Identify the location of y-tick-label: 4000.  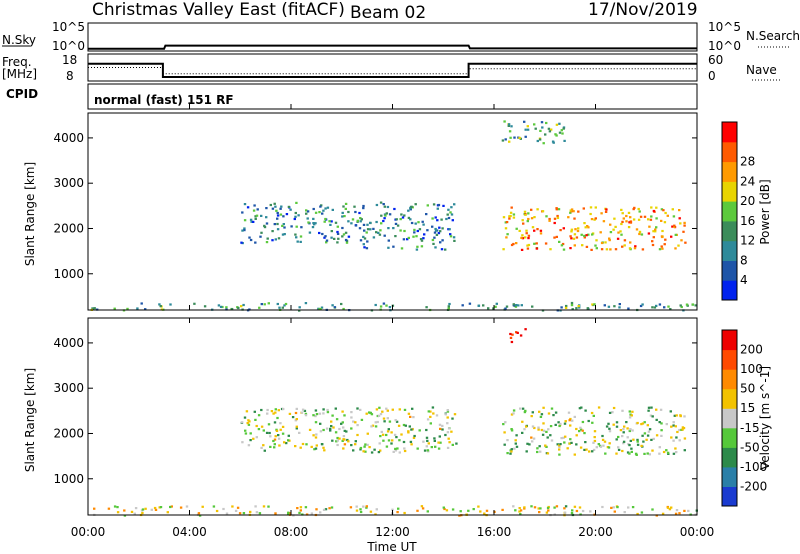
(68, 138).